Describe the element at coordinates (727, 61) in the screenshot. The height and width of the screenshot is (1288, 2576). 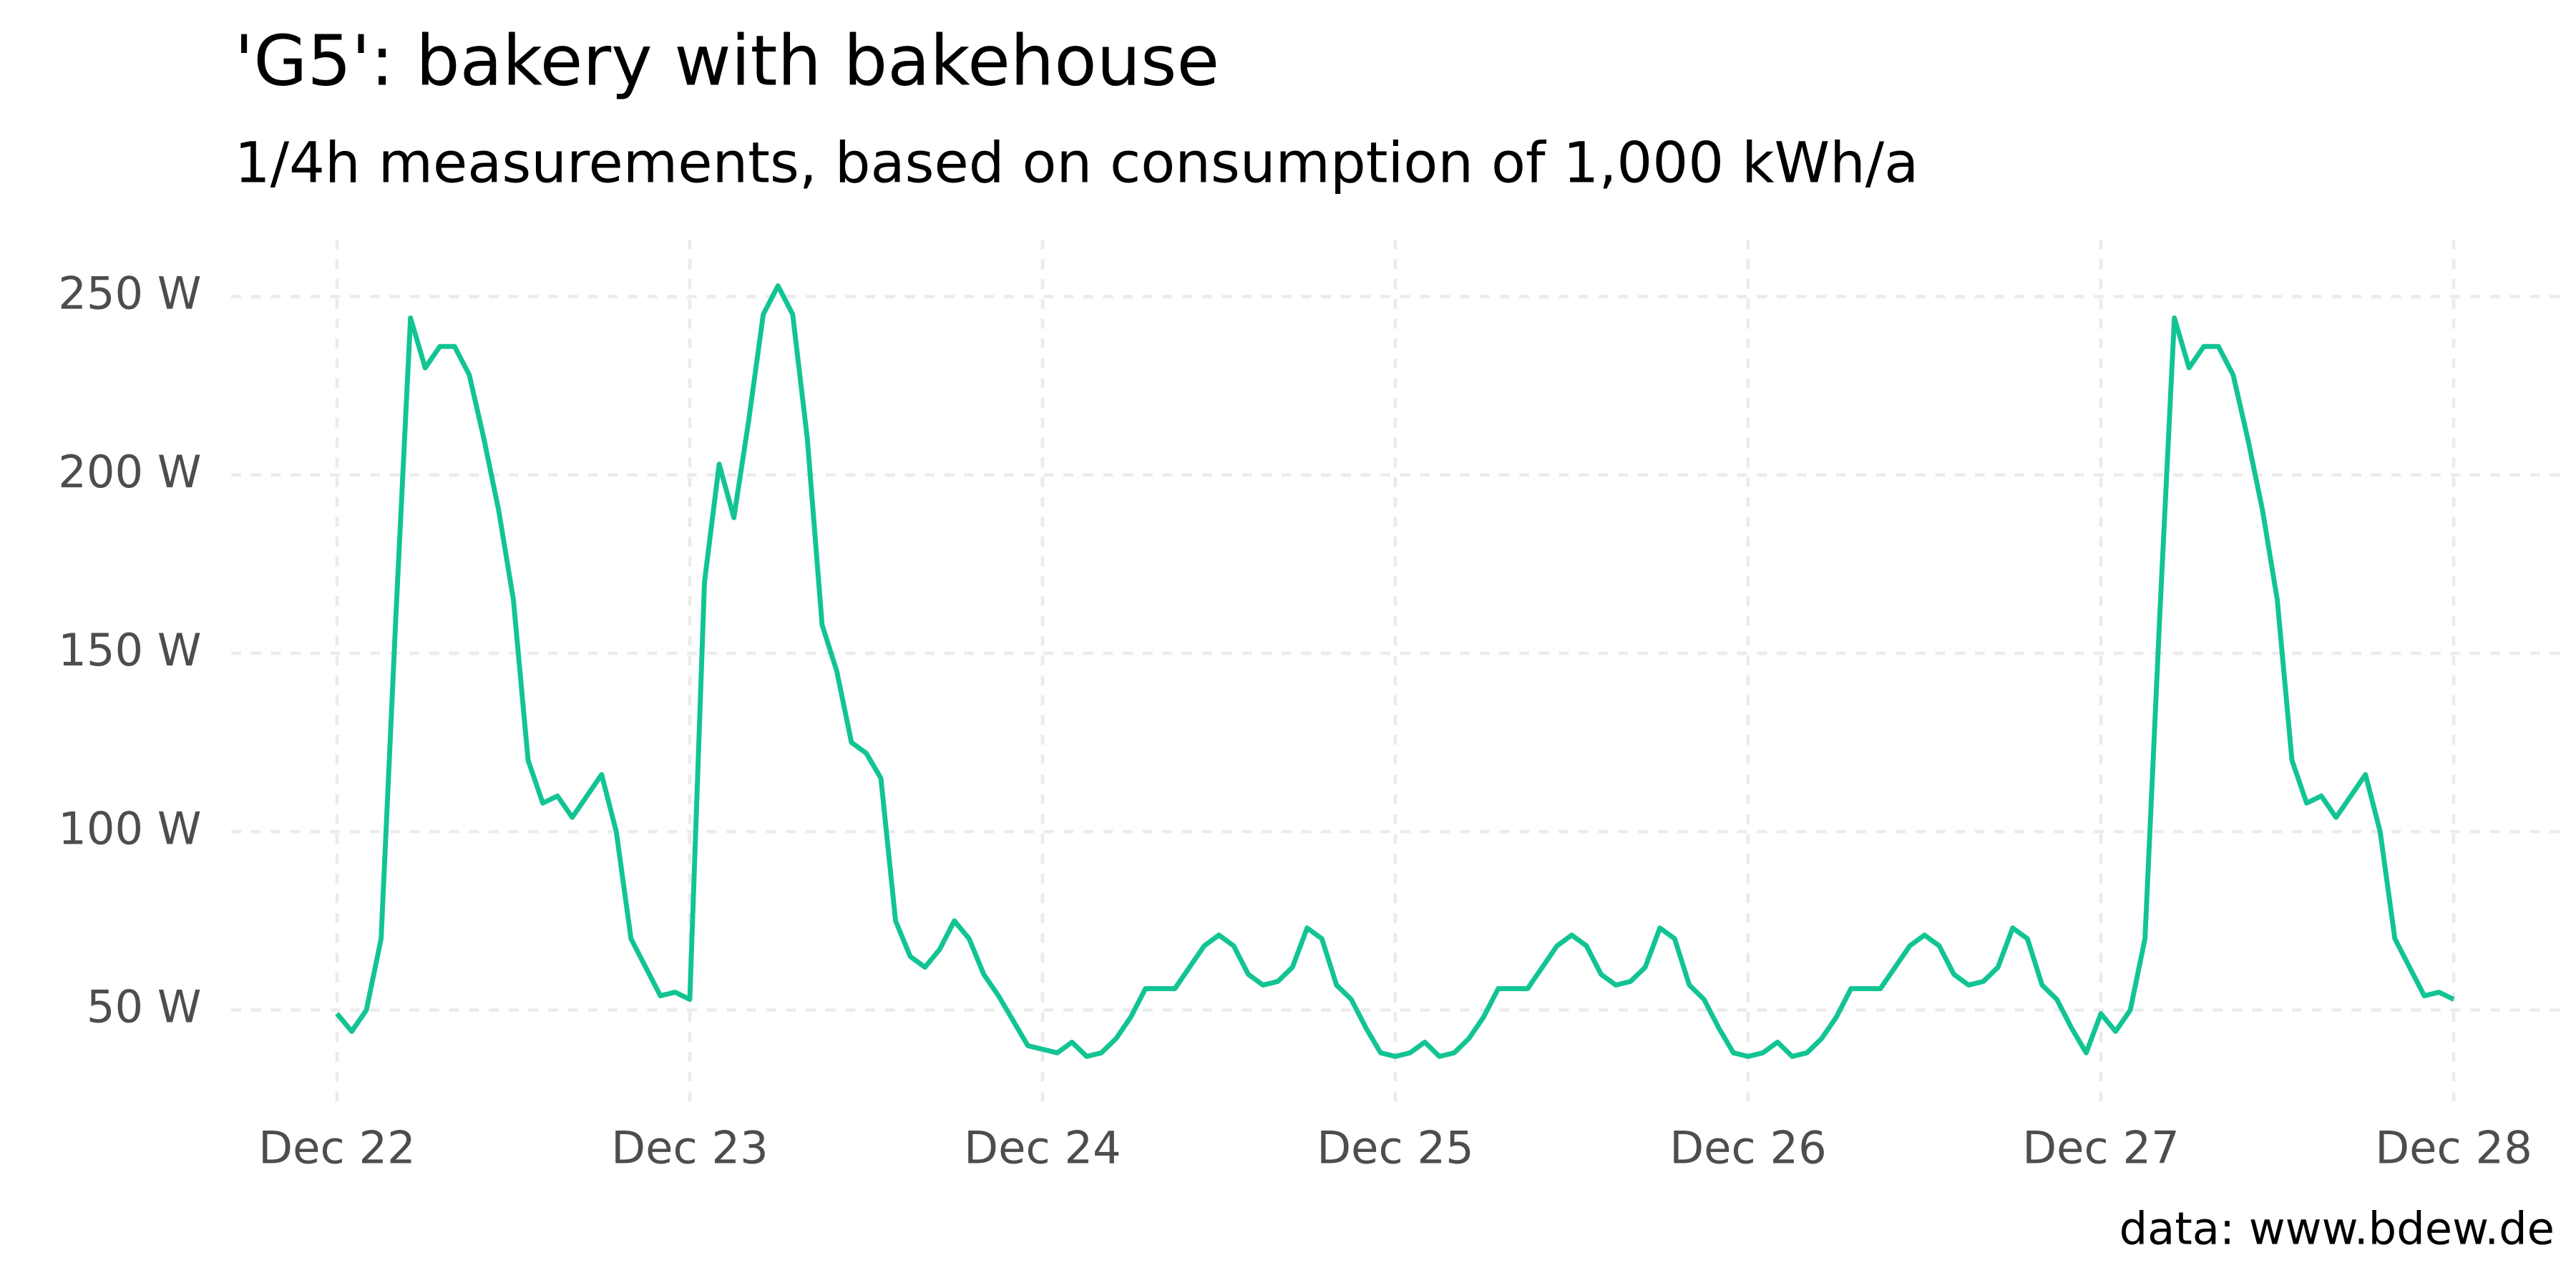
I see `chart-title: 'G5': bakery with bakehouse` at that location.